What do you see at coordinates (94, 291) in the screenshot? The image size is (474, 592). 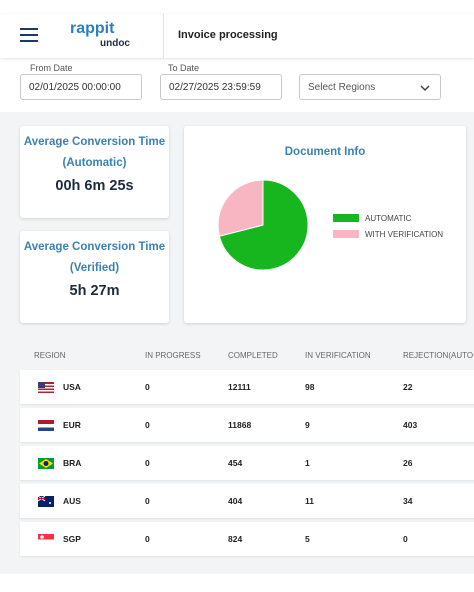 I see `card-value: 5h 27m` at bounding box center [94, 291].